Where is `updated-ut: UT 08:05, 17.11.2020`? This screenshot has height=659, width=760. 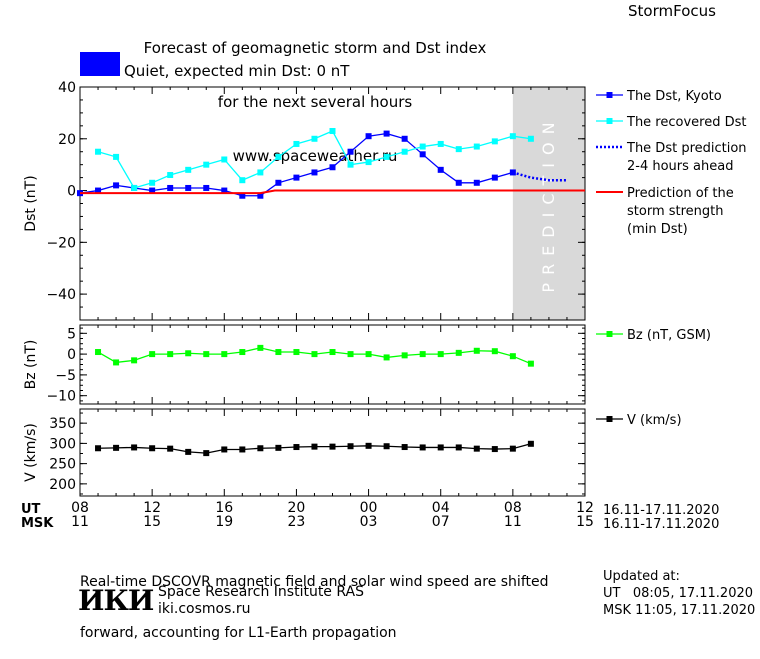 updated-ut: UT 08:05, 17.11.2020 is located at coordinates (678, 593).